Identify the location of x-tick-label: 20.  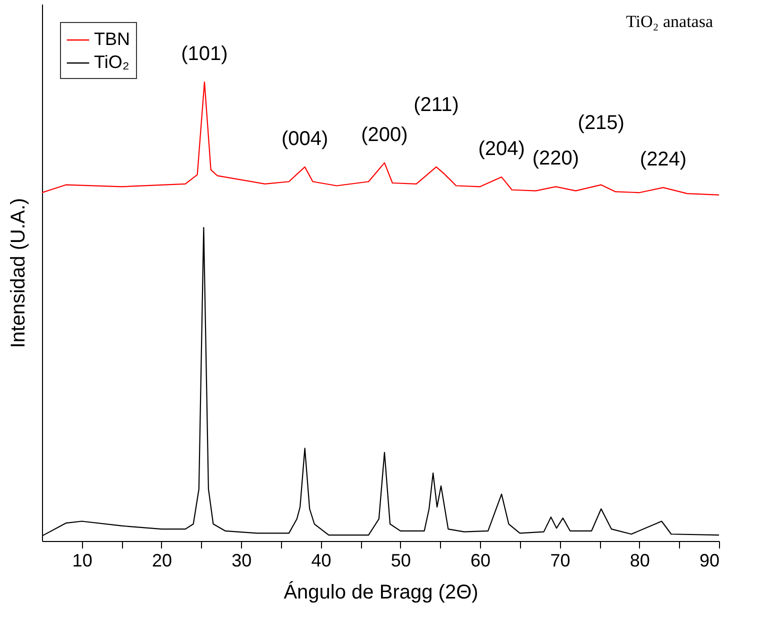
(162, 560).